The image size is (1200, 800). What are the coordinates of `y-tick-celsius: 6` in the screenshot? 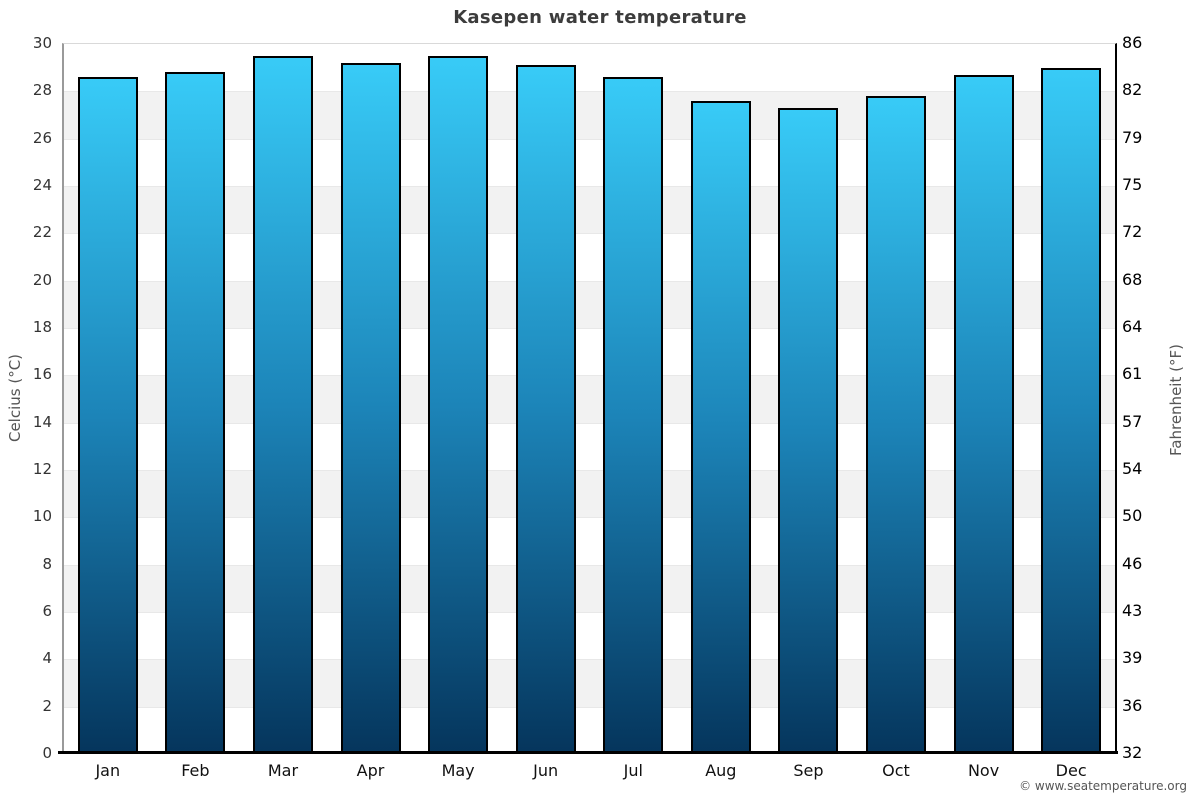 It's located at (47, 611).